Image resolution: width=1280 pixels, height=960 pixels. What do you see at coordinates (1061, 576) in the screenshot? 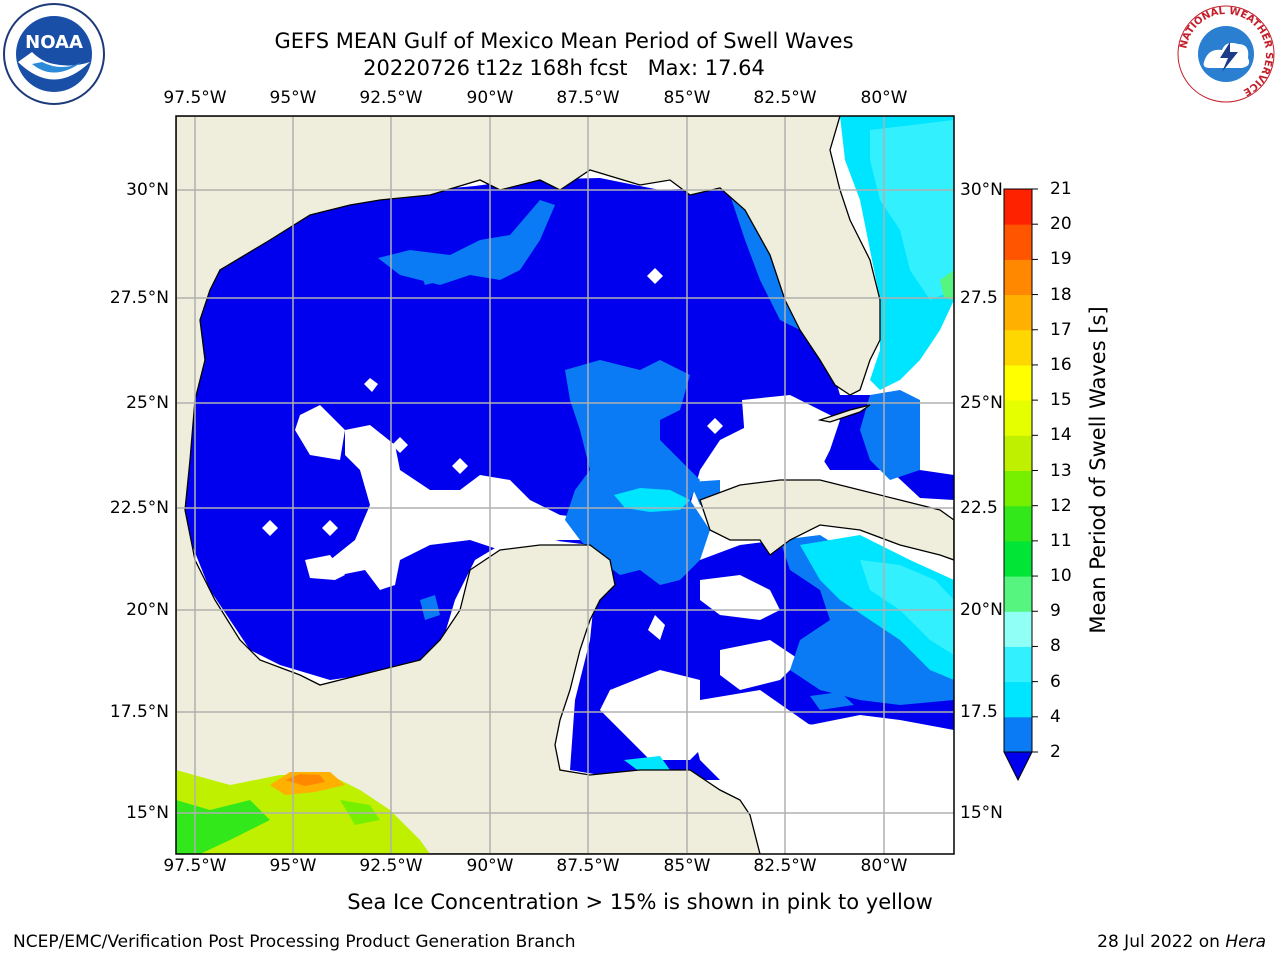
I see `colorbar-tick-label: 10` at bounding box center [1061, 576].